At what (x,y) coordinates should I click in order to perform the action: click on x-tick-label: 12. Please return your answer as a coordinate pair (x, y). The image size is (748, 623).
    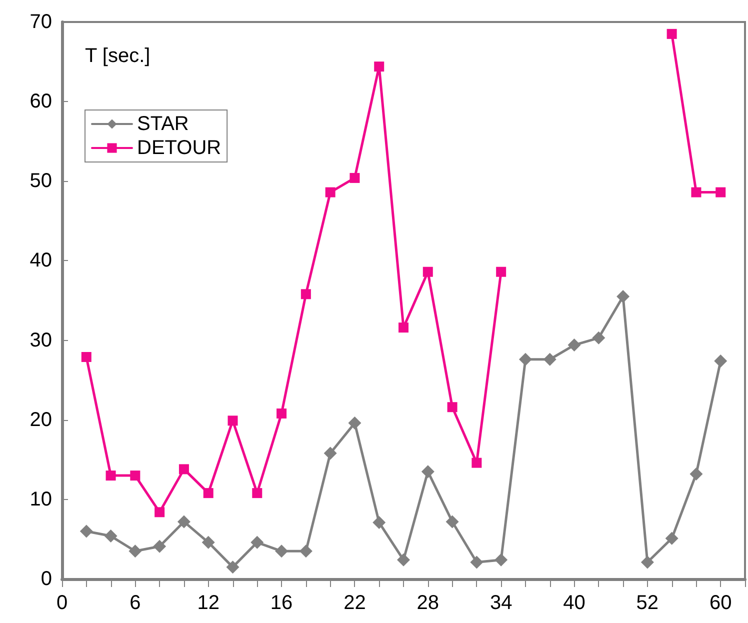
    Looking at the image, I should click on (208, 603).